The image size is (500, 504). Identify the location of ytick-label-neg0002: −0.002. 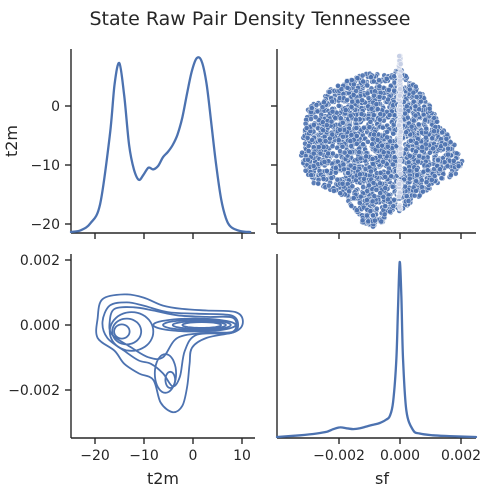
(34, 391).